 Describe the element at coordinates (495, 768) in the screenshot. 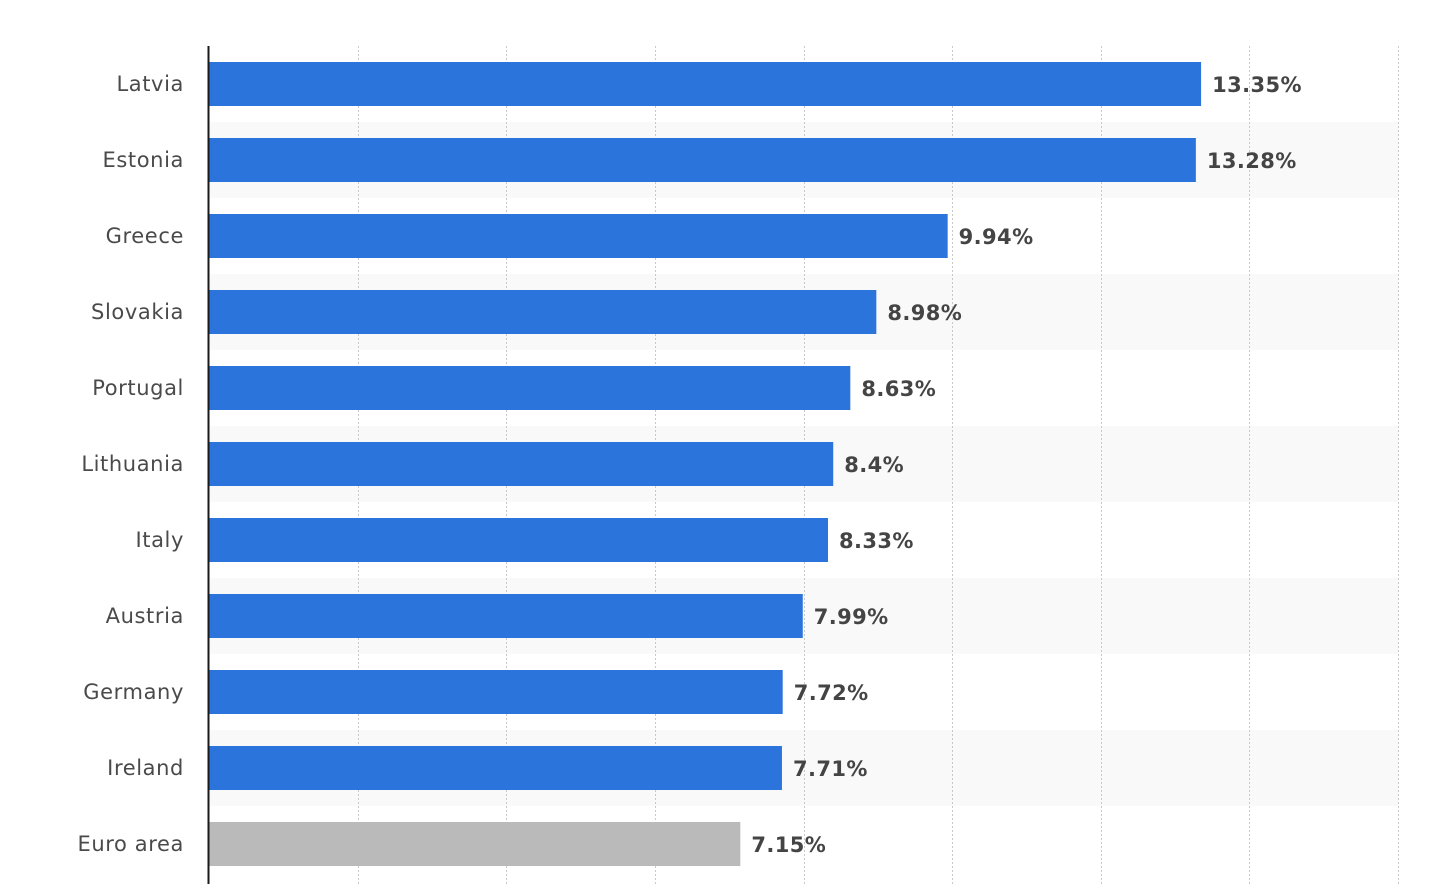

I see `bar-ireland` at that location.